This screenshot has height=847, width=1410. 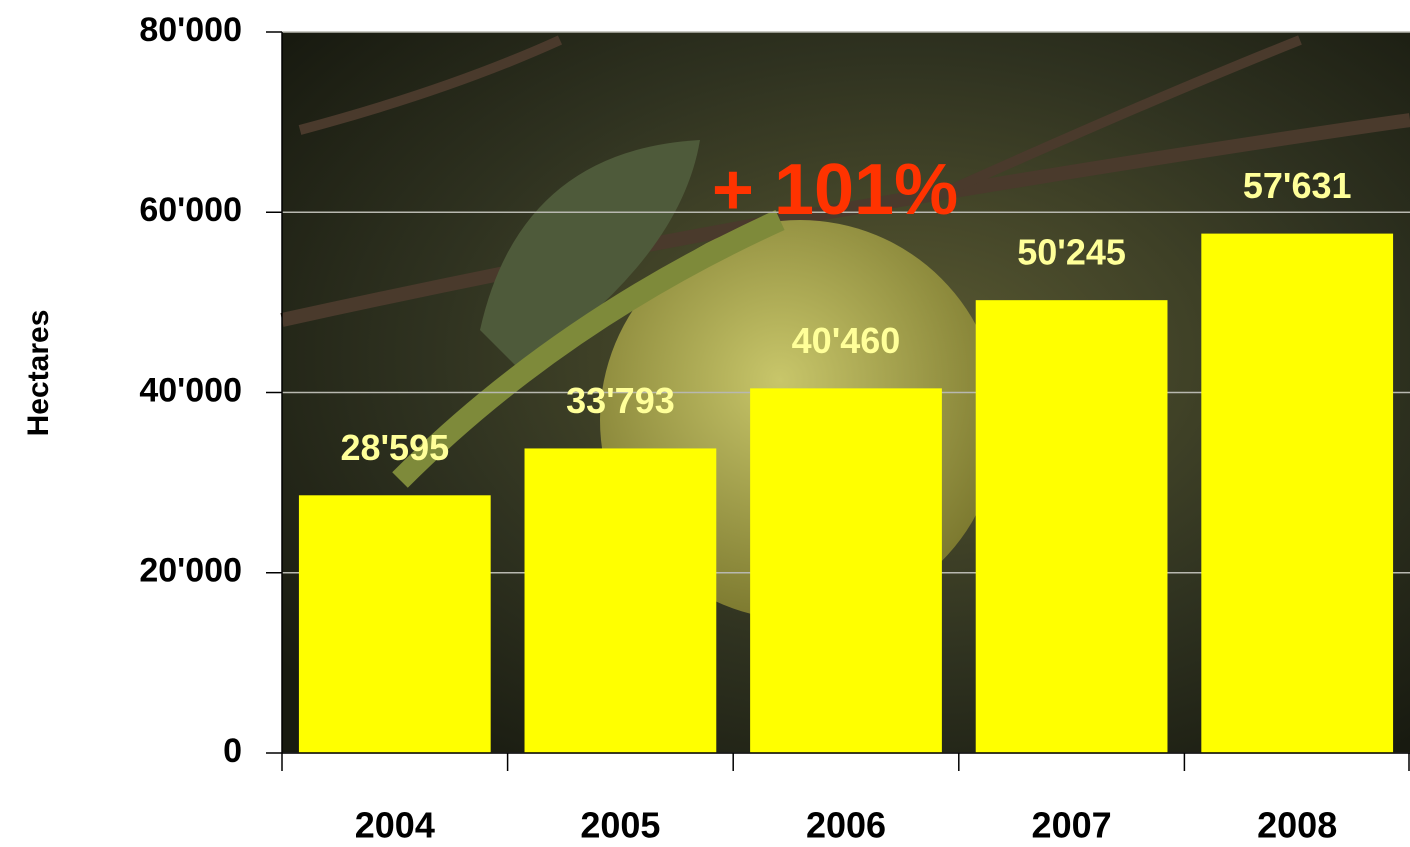 What do you see at coordinates (190, 390) in the screenshot?
I see `y-tick-label: 40'000` at bounding box center [190, 390].